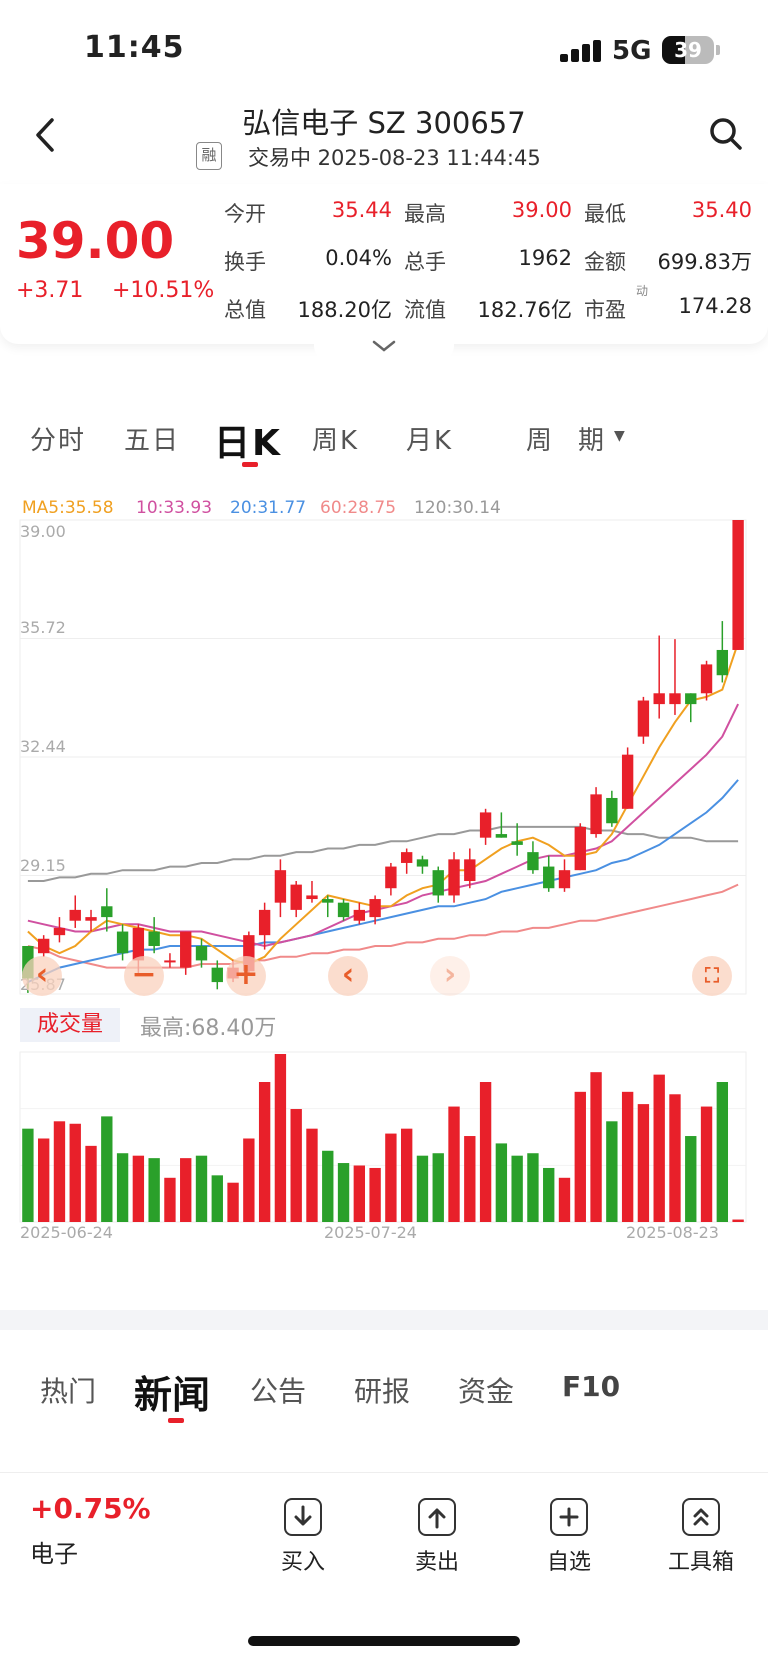  Describe the element at coordinates (43, 746) in the screenshot. I see `y-tick-label: 32.44` at that location.